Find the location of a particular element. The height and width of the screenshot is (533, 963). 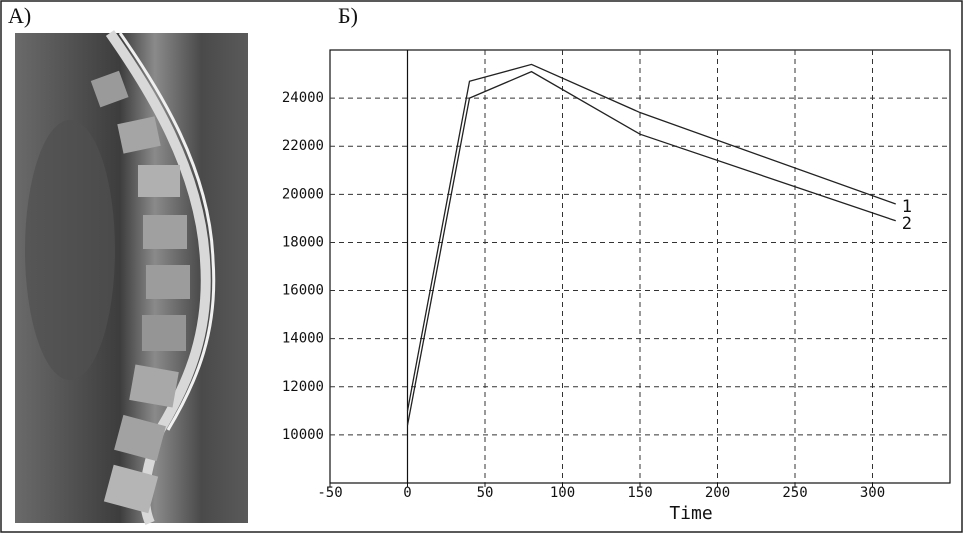

y-tick-label: 18000 is located at coordinates (303, 242).